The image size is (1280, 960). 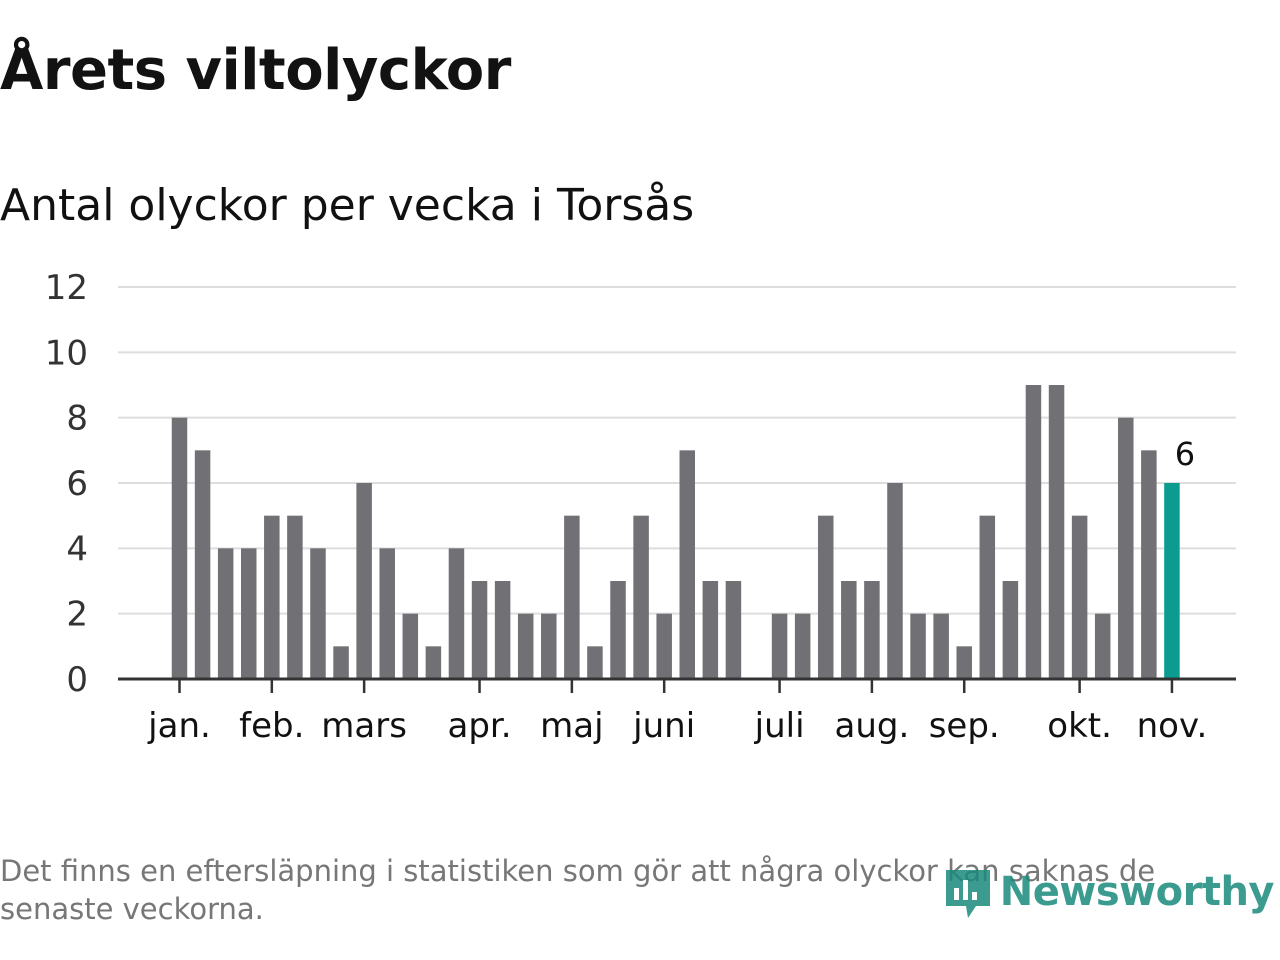 I want to click on y-tick-label-4: 4, so click(x=77, y=549).